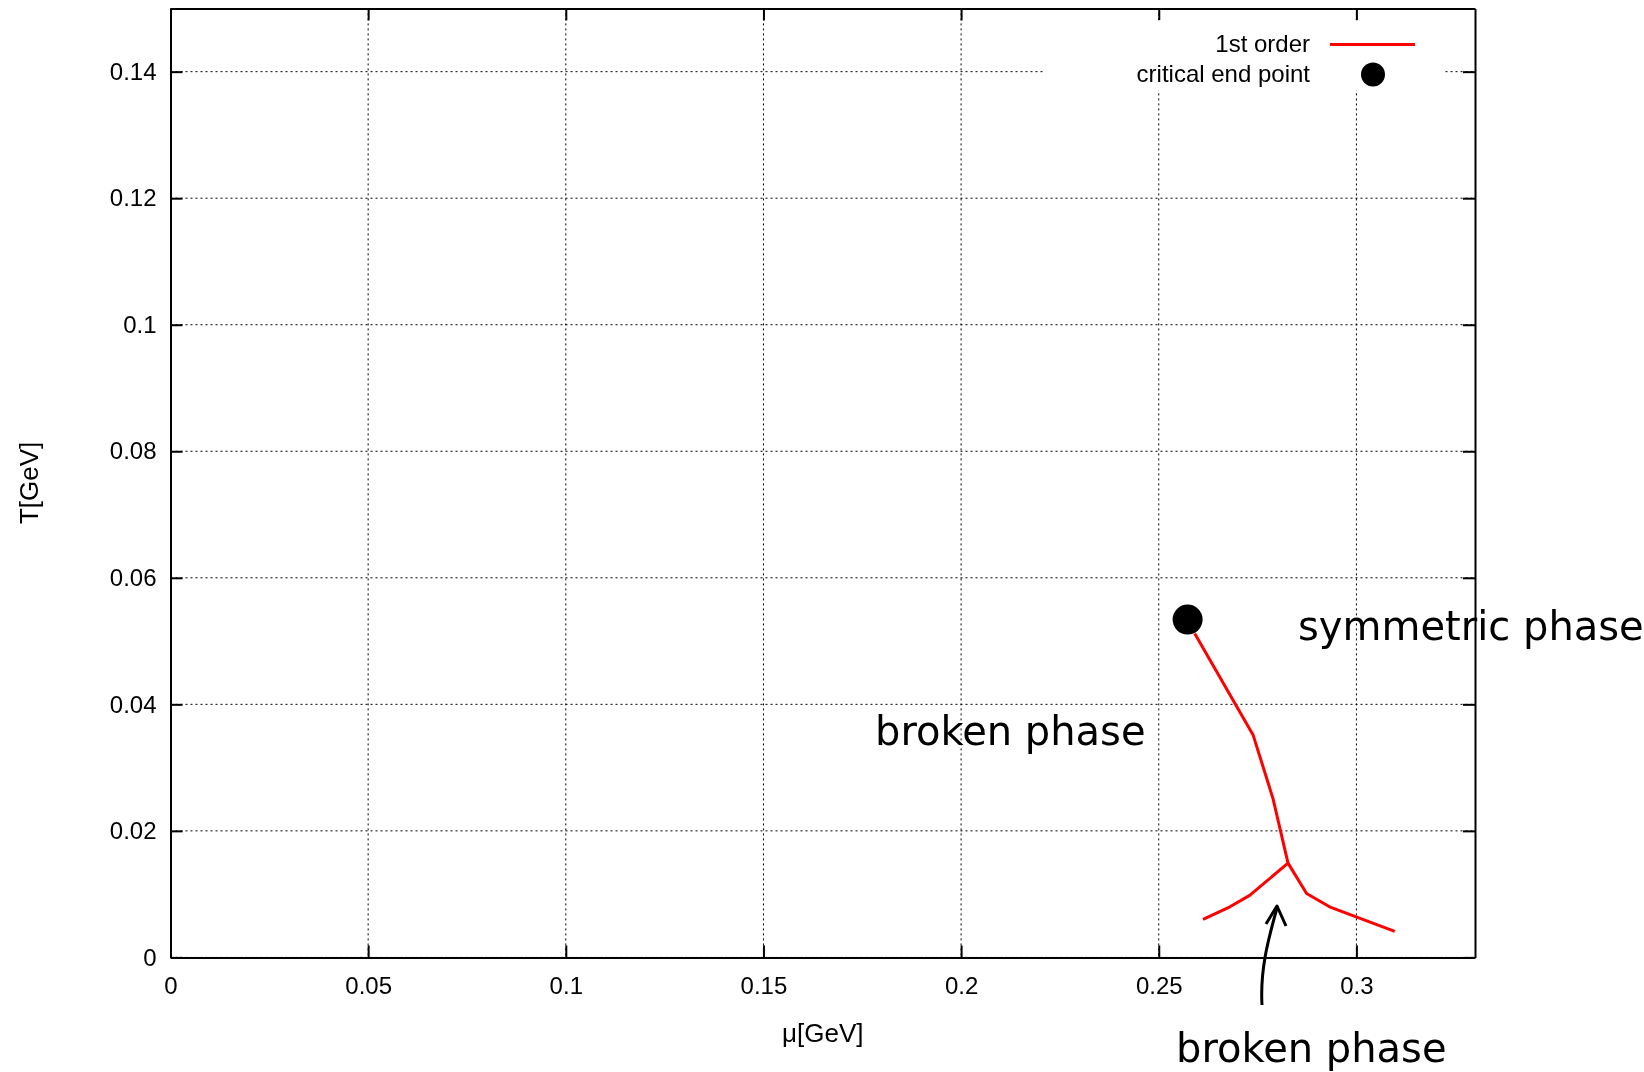 The height and width of the screenshot is (1072, 1644). What do you see at coordinates (133, 451) in the screenshot?
I see `y-tick-label: 0.08` at bounding box center [133, 451].